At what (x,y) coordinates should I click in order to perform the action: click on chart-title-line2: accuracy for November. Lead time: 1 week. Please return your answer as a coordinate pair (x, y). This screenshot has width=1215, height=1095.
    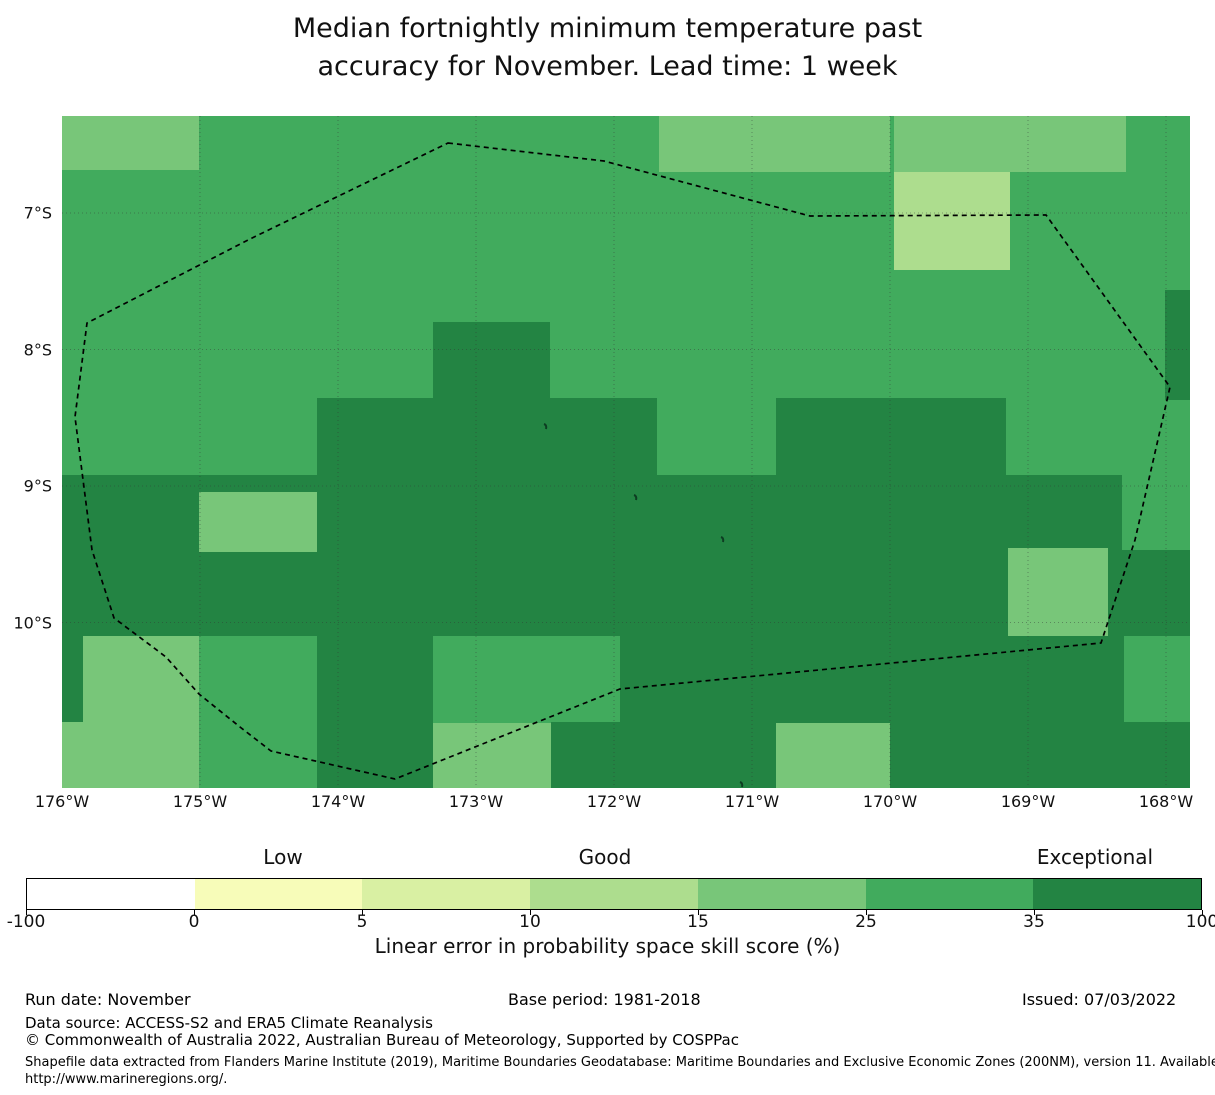
    Looking at the image, I should click on (607, 66).